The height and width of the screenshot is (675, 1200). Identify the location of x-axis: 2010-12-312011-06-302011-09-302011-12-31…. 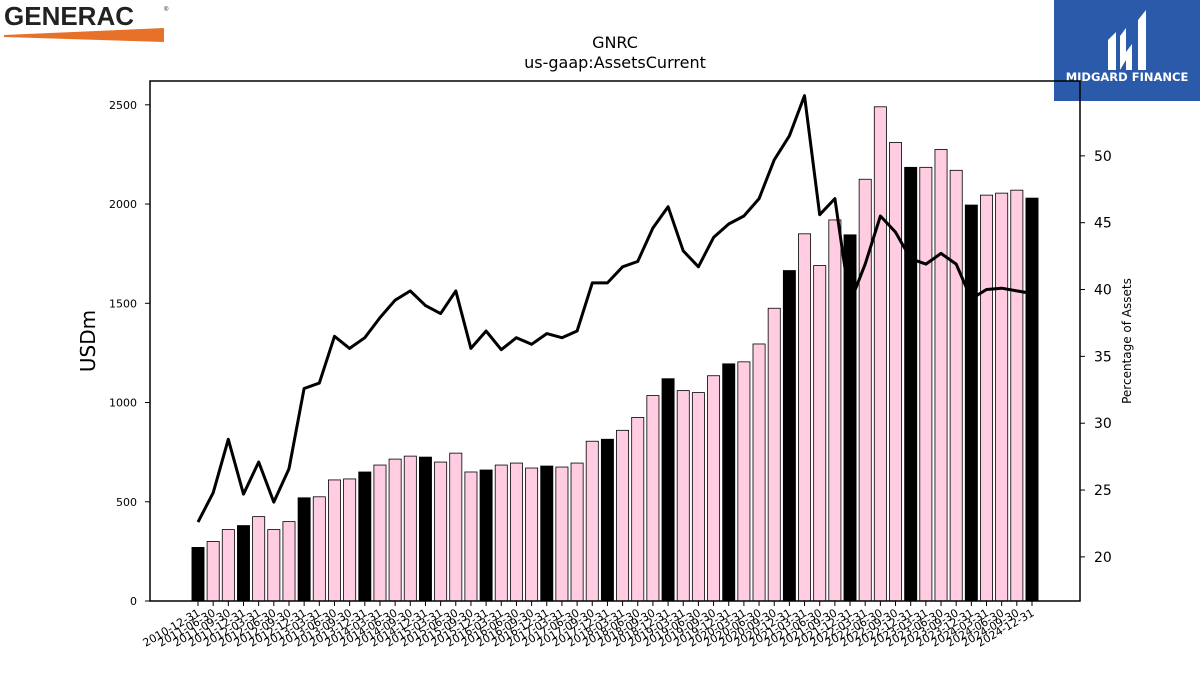
(589, 625).